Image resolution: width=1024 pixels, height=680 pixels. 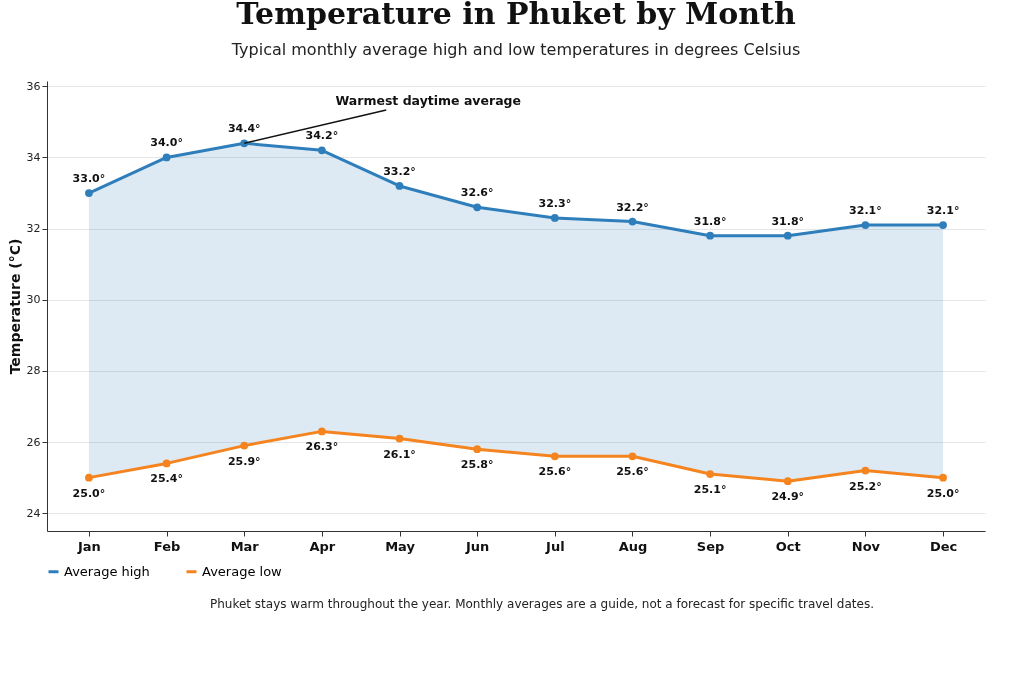 I want to click on annotation: Warmest daytime average, so click(x=428, y=101).